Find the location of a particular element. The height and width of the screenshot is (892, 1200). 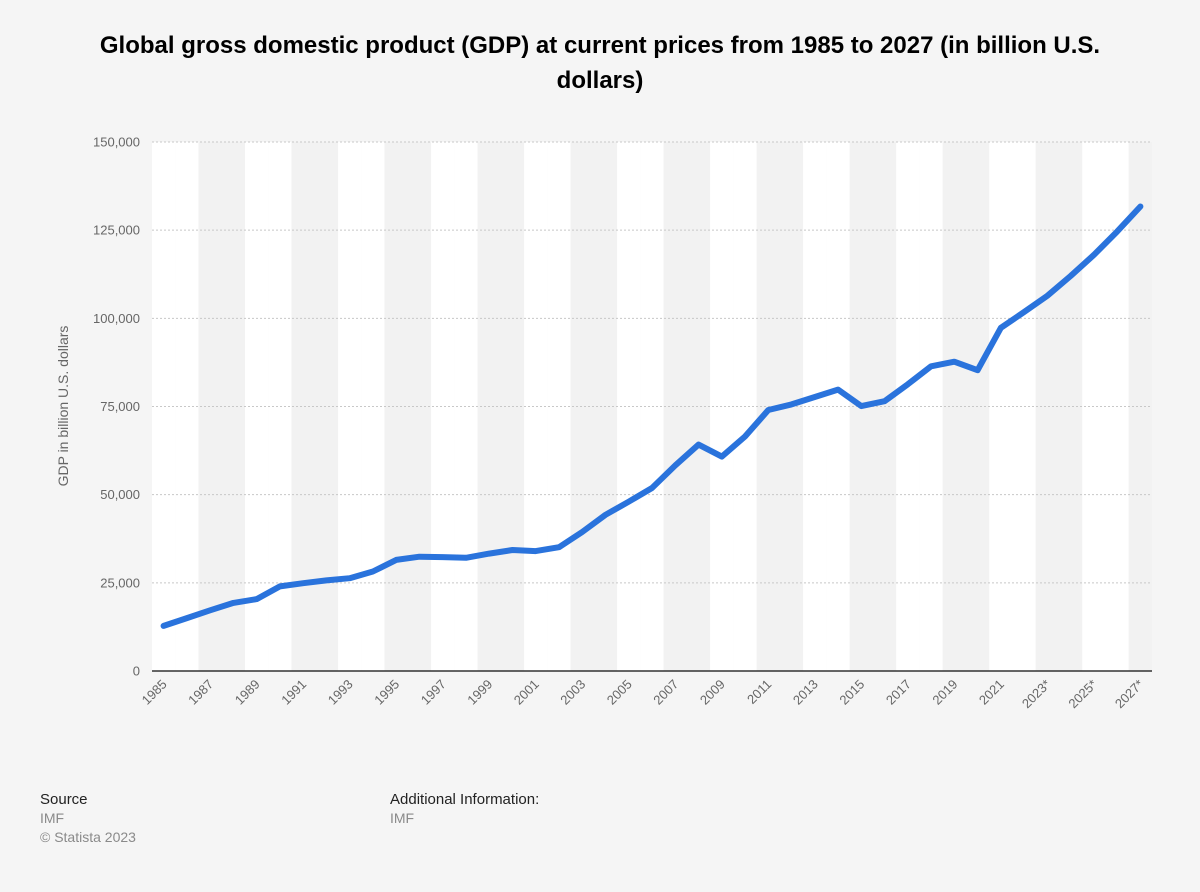

y-tick-label: 75,000 is located at coordinates (120, 406).